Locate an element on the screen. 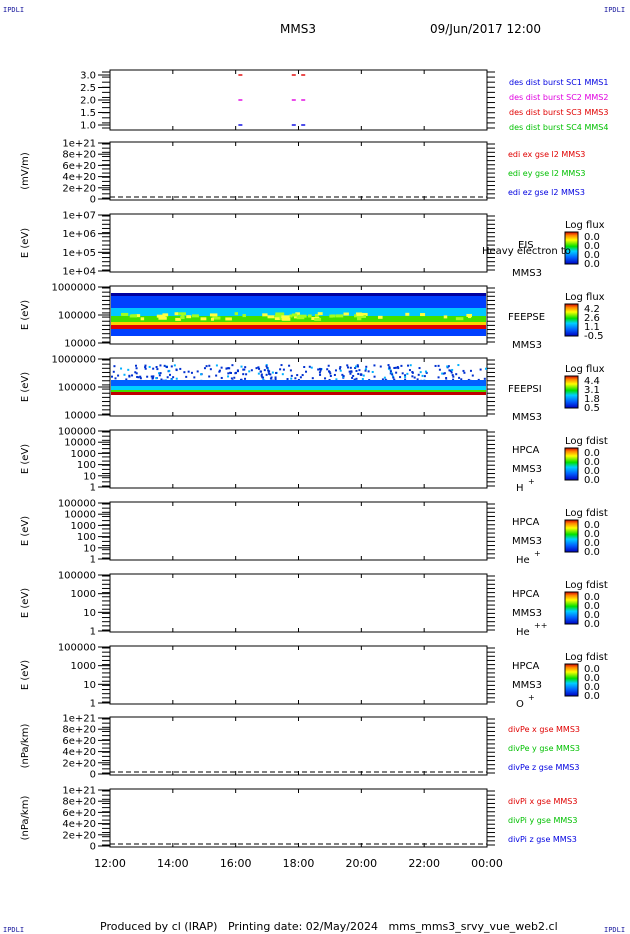 Image resolution: width=630 pixels, height=934 pixels. corner-mark-bottom-right: IPDLI is located at coordinates (615, 930).